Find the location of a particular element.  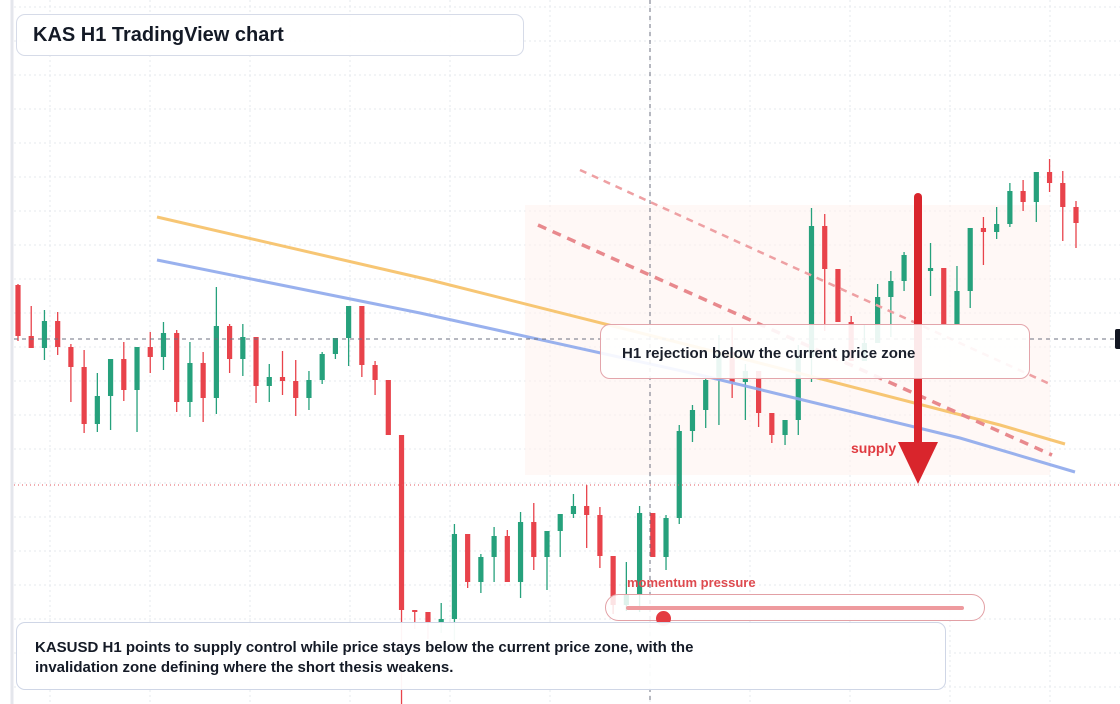

momentum-track is located at coordinates (795, 616).